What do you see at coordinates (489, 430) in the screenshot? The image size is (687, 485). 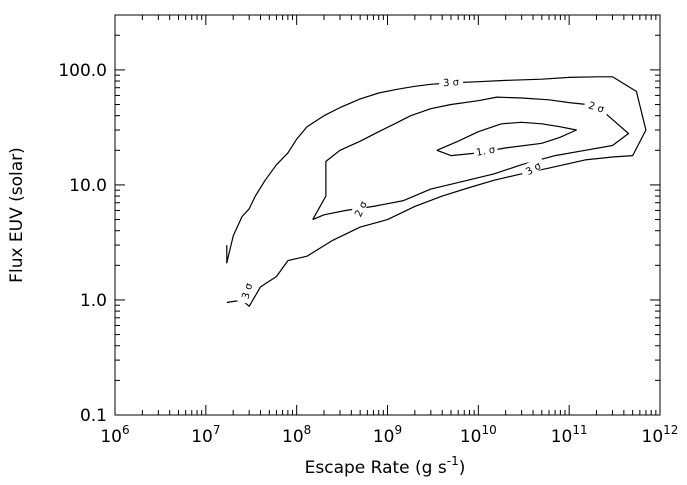 I see `x-tick-label-exponent: 10` at bounding box center [489, 430].